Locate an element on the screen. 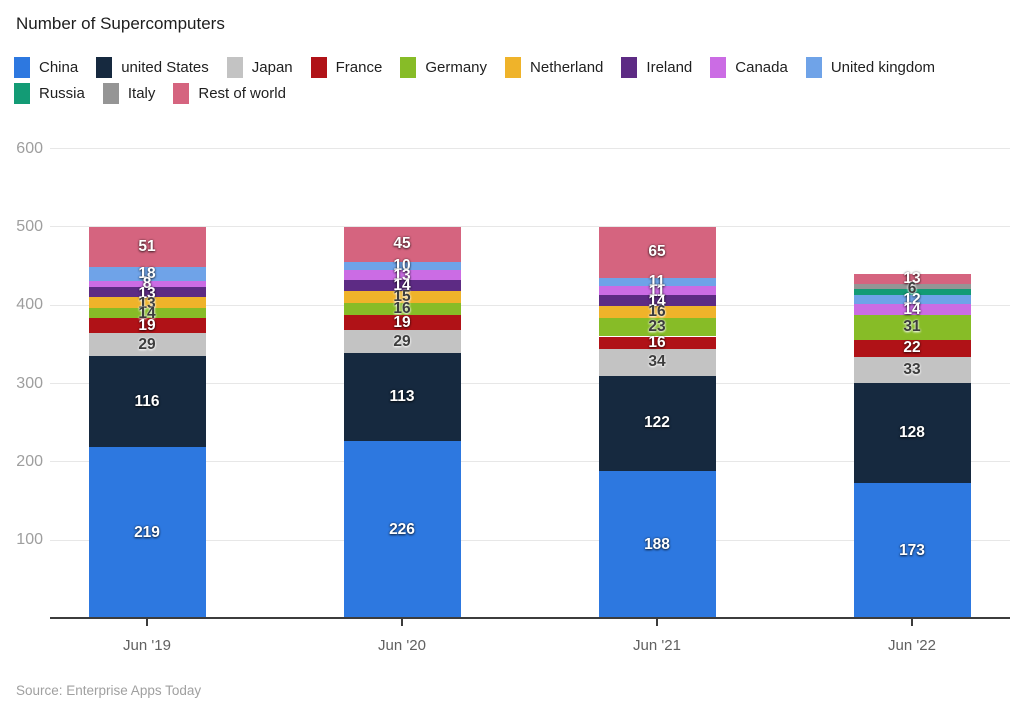 The image size is (1024, 715). chart-title: Number of Supercomputers is located at coordinates (120, 23).